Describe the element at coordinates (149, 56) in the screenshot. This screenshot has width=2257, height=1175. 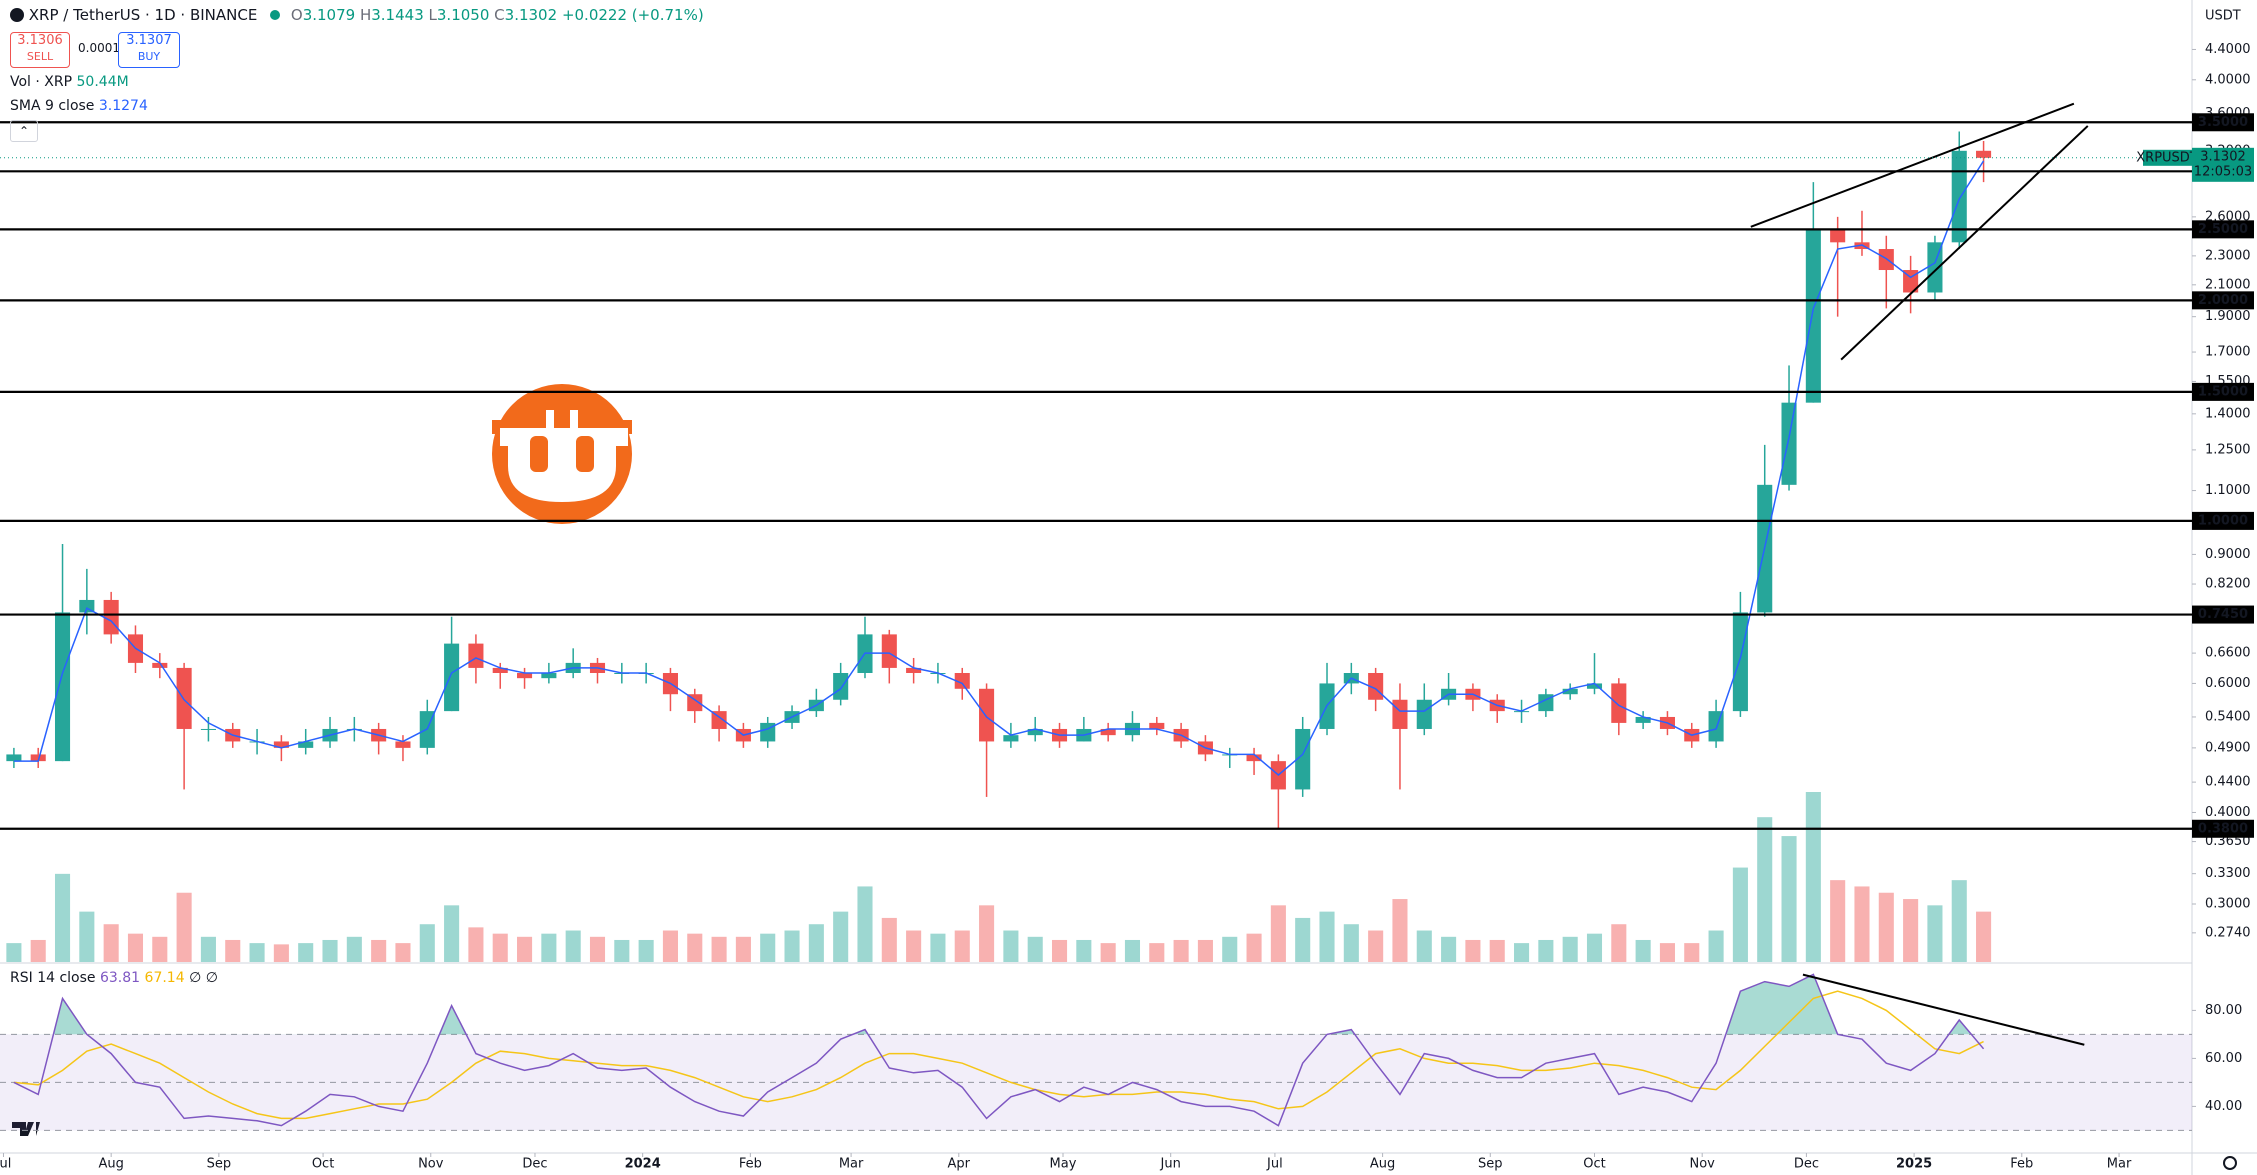
I see `buy-label: BUY` at that location.